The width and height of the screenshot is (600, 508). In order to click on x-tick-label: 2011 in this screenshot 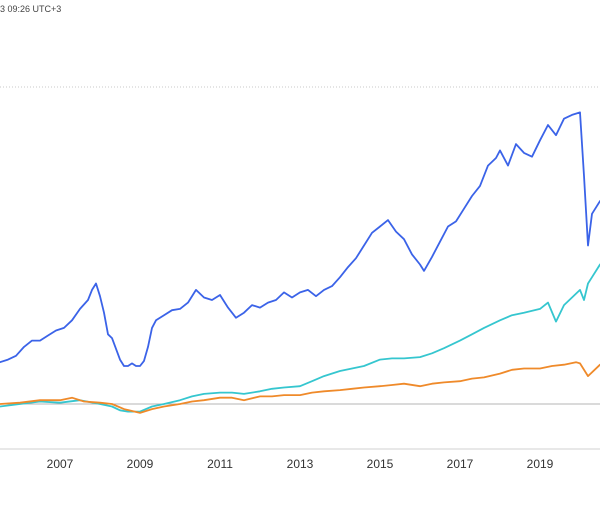, I will do `click(220, 464)`.